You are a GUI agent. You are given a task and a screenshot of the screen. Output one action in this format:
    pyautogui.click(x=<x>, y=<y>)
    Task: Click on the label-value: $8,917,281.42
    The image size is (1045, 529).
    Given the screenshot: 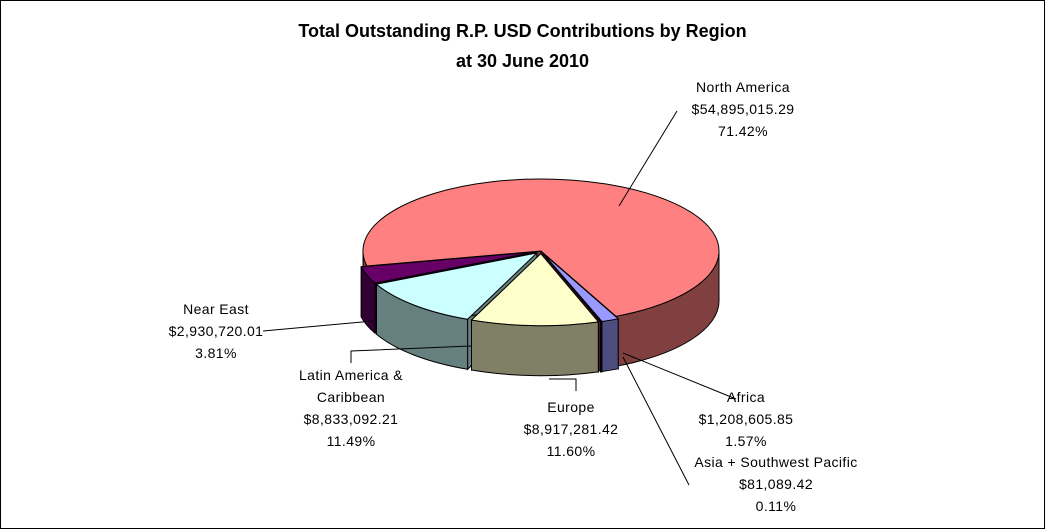 What is the action you would take?
    pyautogui.click(x=571, y=429)
    